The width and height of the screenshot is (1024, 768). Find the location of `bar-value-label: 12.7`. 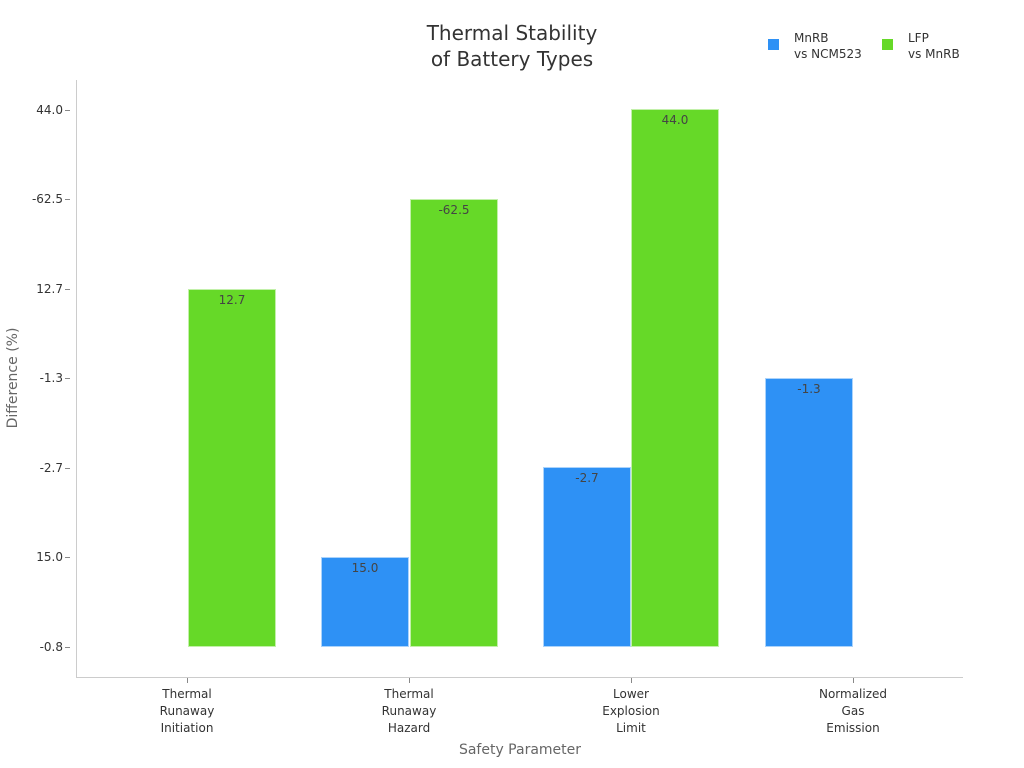

bar-value-label: 12.7 is located at coordinates (232, 300).